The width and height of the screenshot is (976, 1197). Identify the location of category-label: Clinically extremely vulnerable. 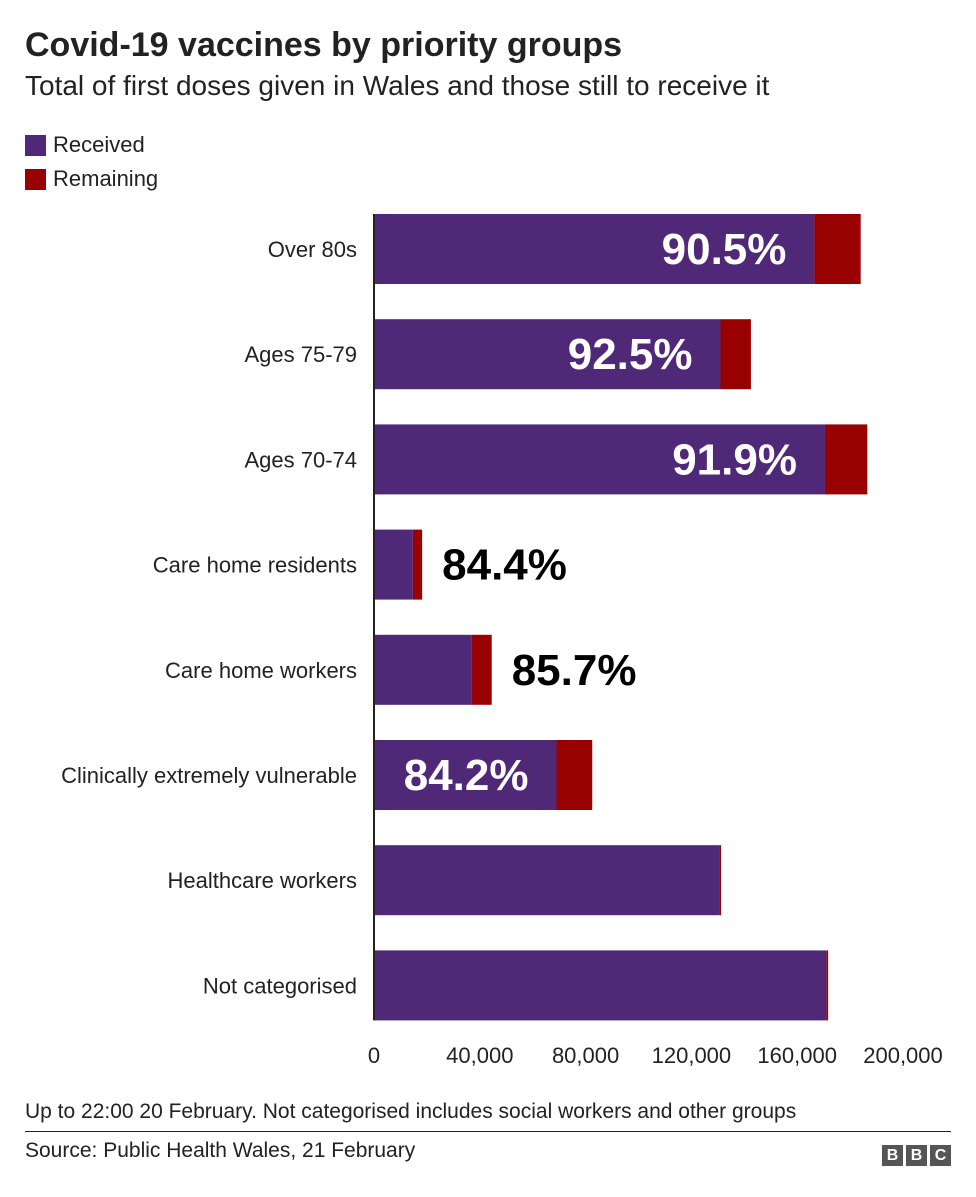
(209, 775).